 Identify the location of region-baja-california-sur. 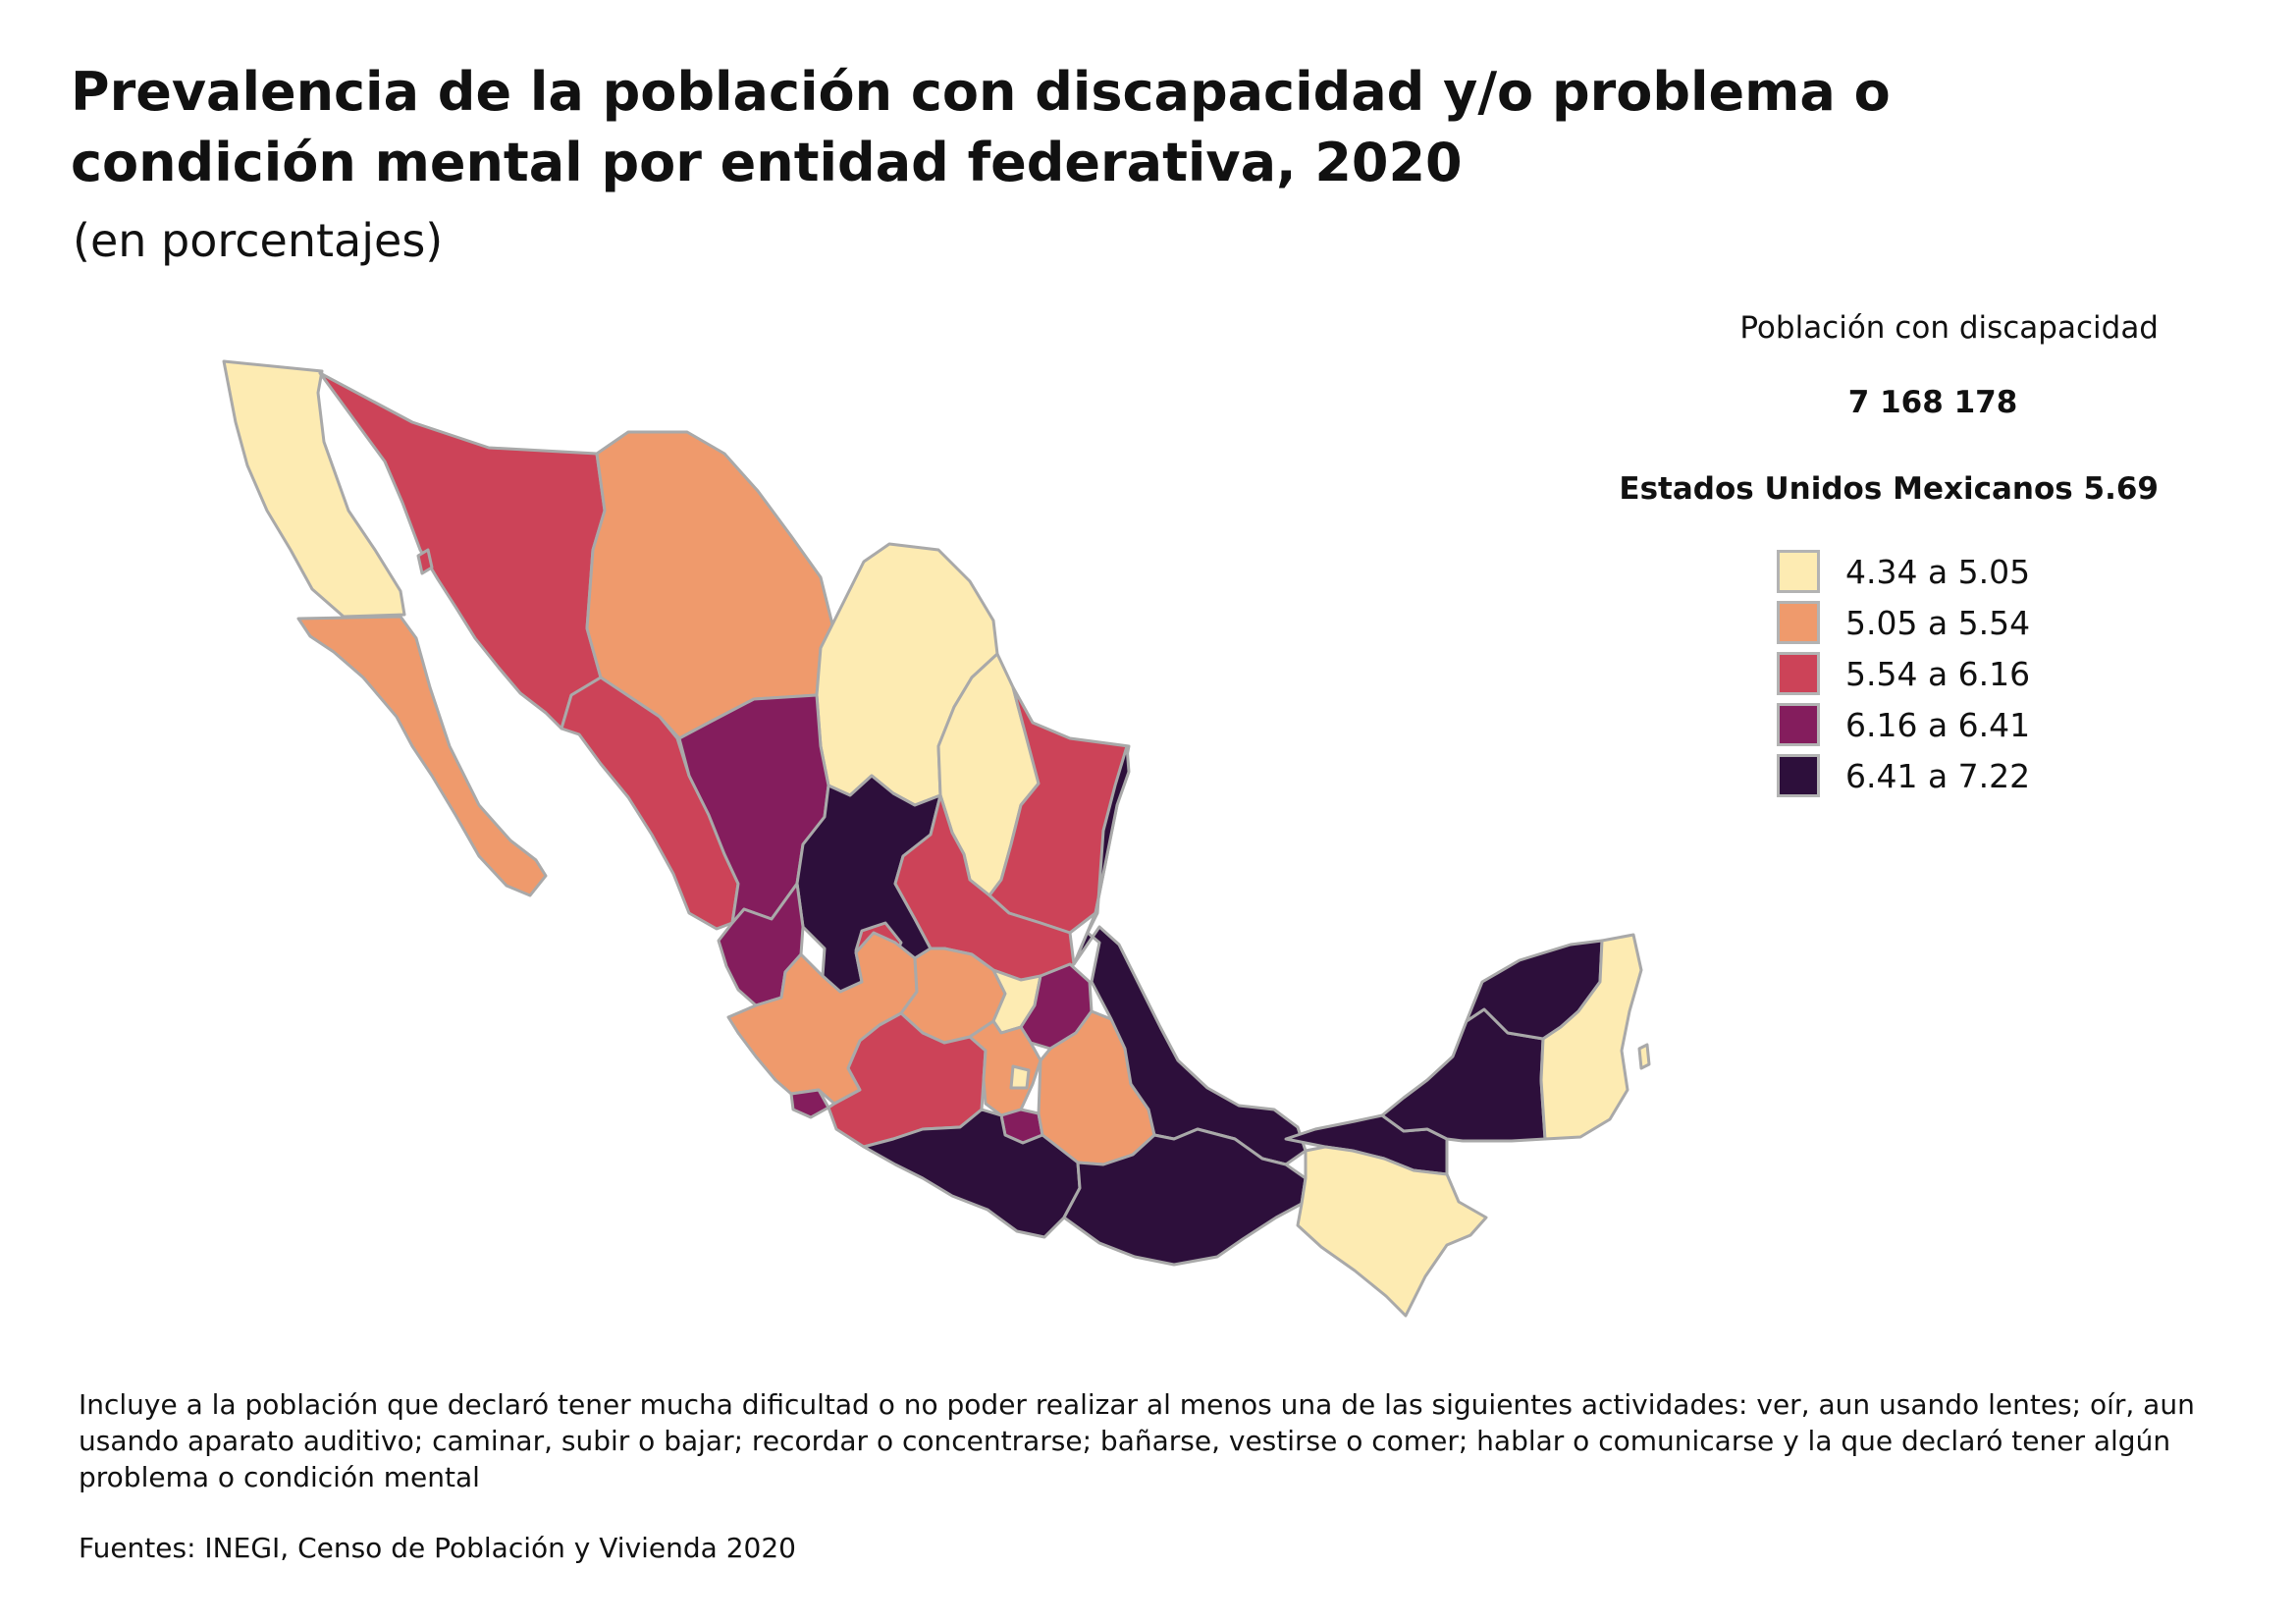
(422, 756).